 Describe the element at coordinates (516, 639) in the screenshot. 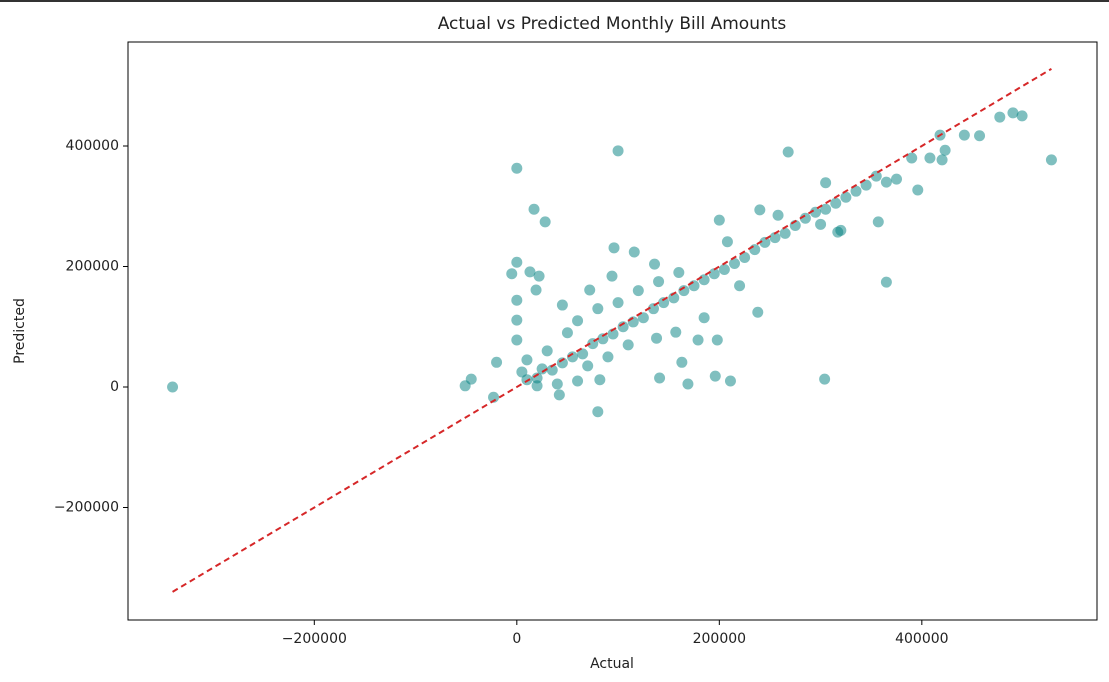

I see `x-tick-label: 0` at that location.